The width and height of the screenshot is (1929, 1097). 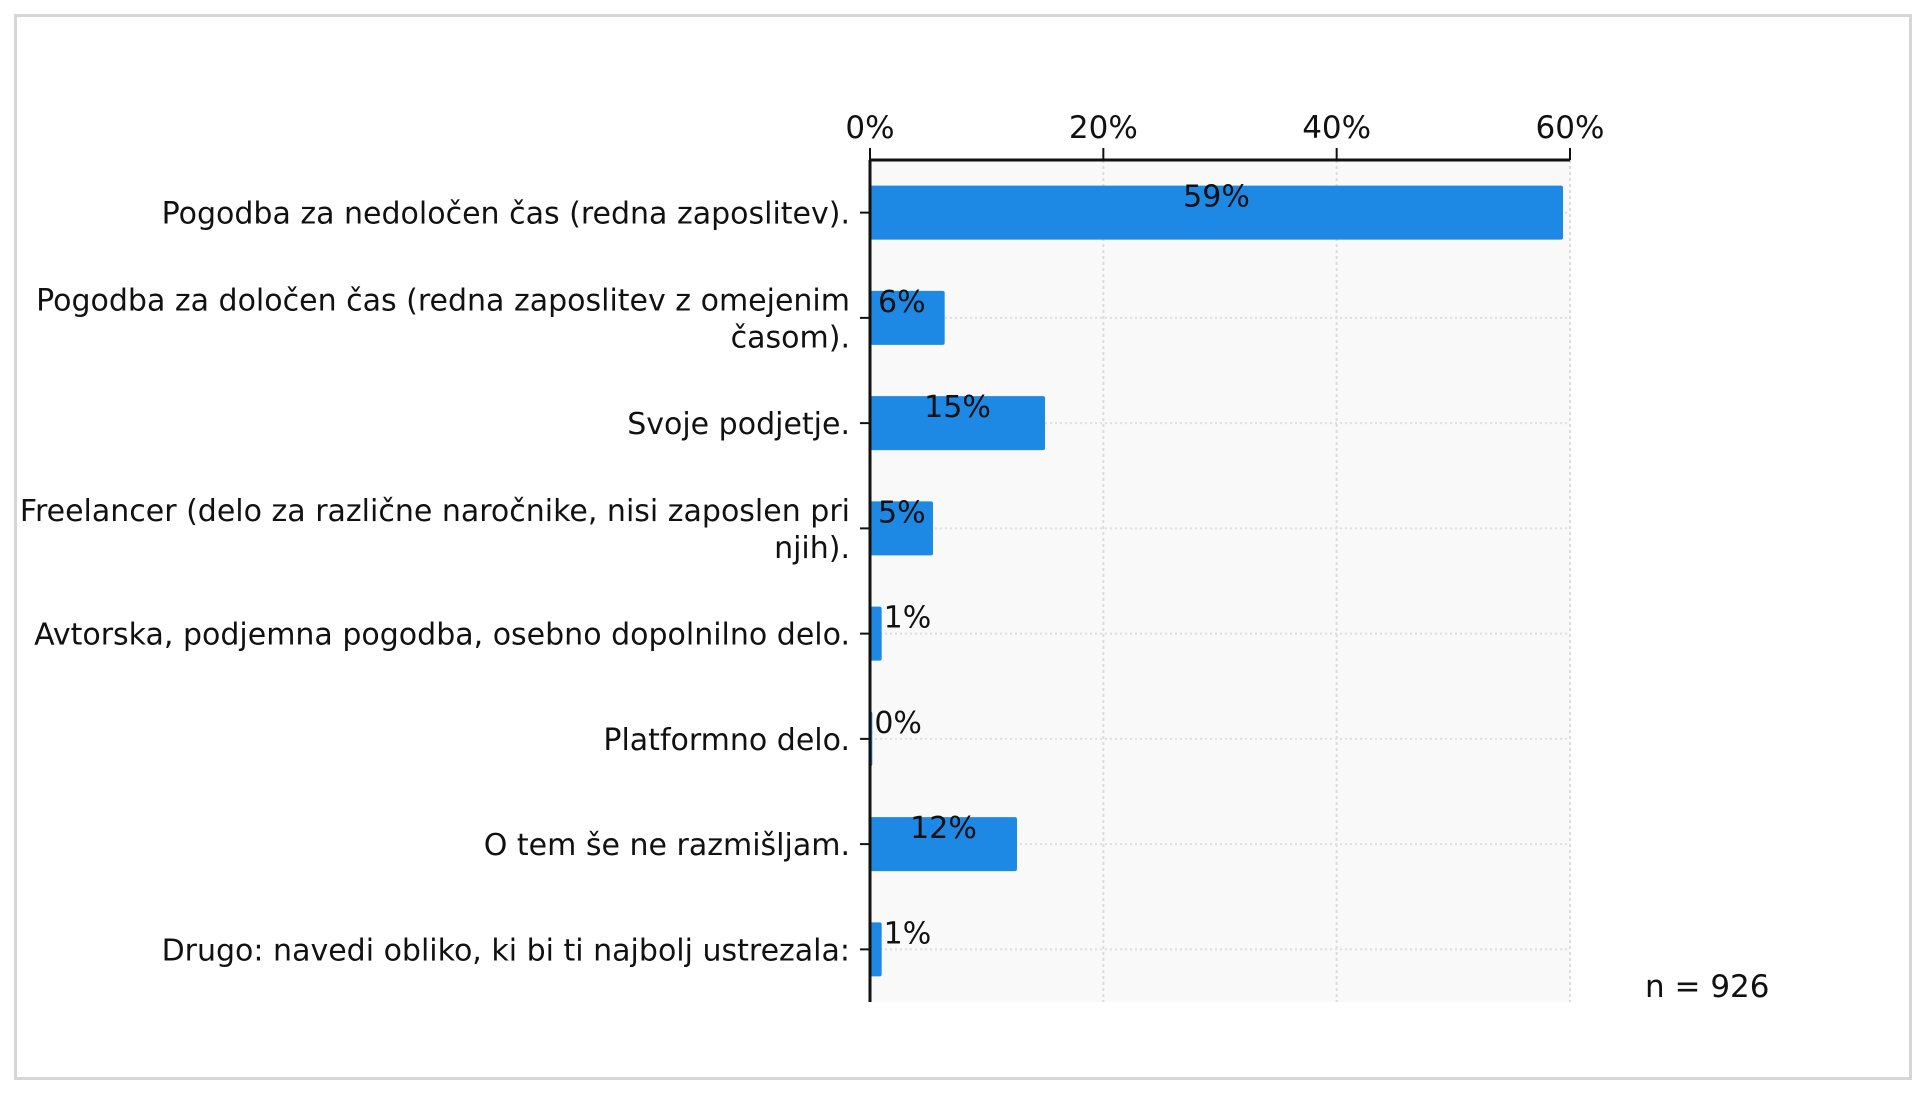 I want to click on data-label: 0%, so click(x=898, y=723).